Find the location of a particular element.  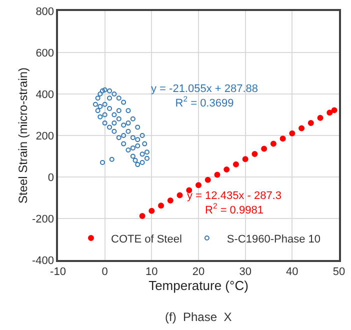

y-axis-title: Steel Strain (micro-strain) is located at coordinates (23, 135).